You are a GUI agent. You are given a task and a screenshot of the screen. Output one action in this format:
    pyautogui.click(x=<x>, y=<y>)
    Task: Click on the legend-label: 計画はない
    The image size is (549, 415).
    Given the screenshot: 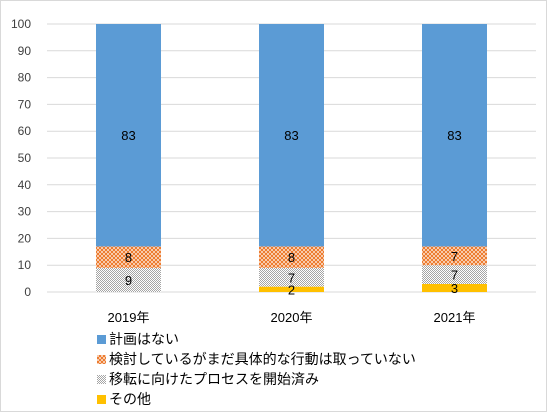 What is the action you would take?
    pyautogui.click(x=144, y=339)
    